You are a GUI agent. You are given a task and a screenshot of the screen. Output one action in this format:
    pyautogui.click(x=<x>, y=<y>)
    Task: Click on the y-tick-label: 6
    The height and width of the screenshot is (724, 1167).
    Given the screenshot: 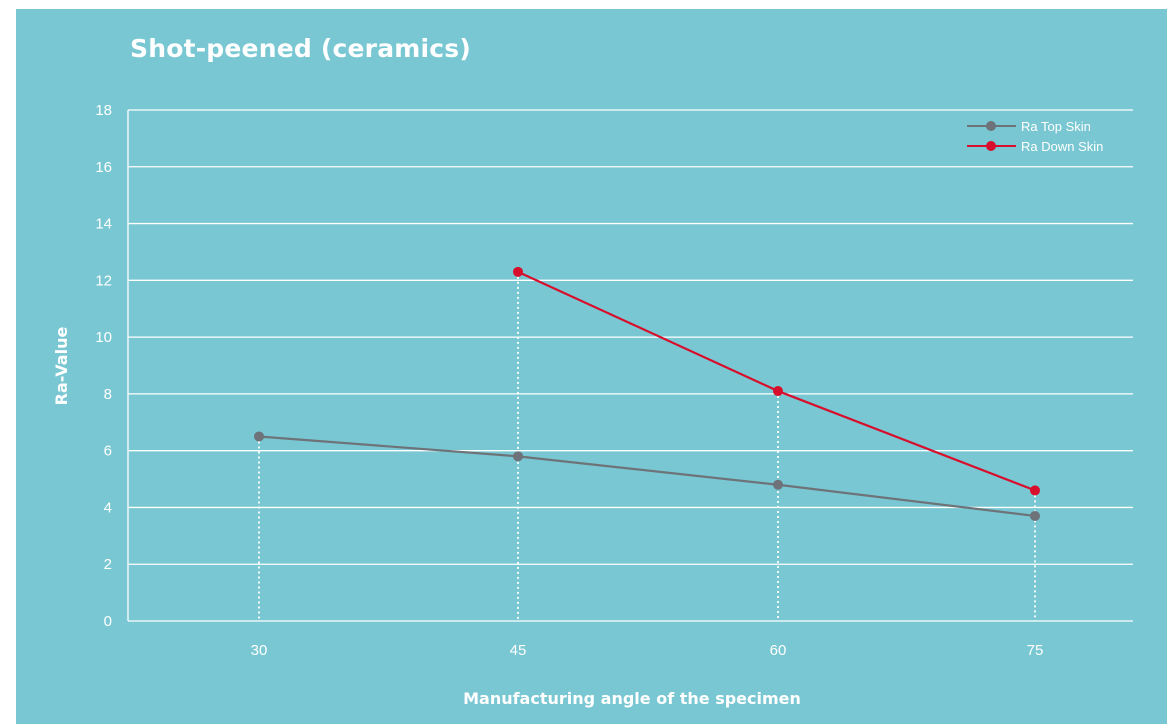 What is the action you would take?
    pyautogui.click(x=108, y=451)
    